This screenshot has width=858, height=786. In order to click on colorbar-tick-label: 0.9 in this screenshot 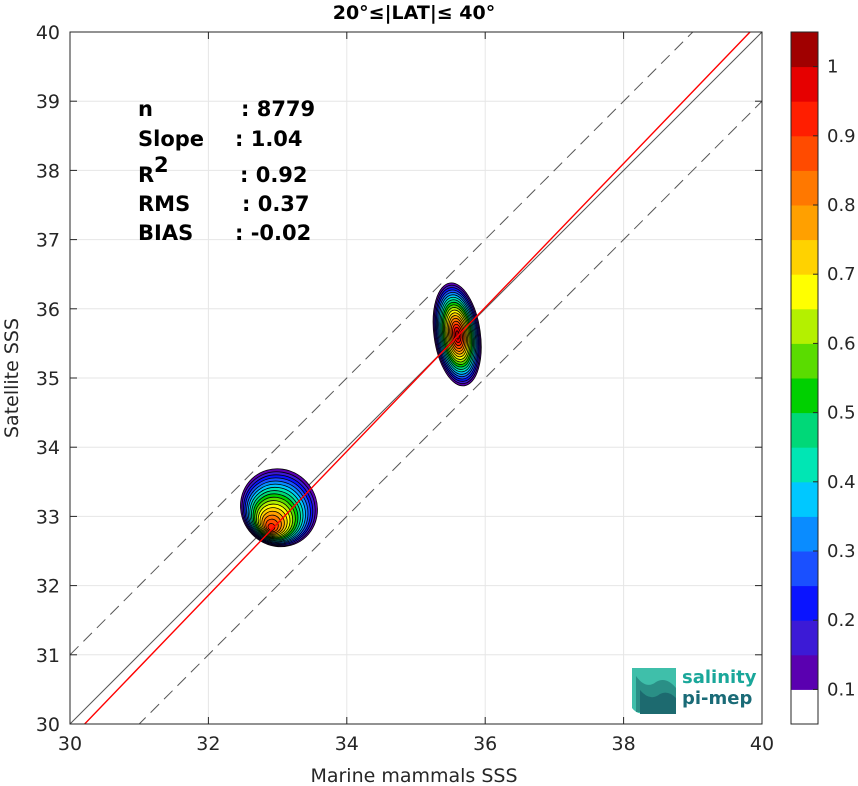, I will do `click(841, 136)`.